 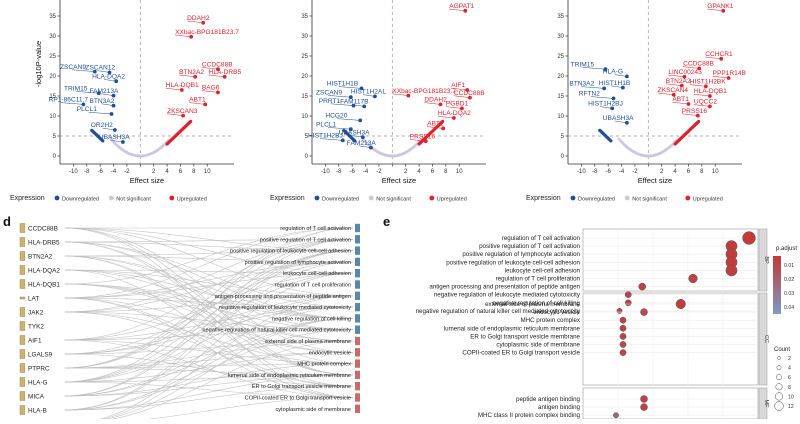 What do you see at coordinates (182, 85) in the screenshot?
I see `gene-label: HLA-DQB1` at bounding box center [182, 85].